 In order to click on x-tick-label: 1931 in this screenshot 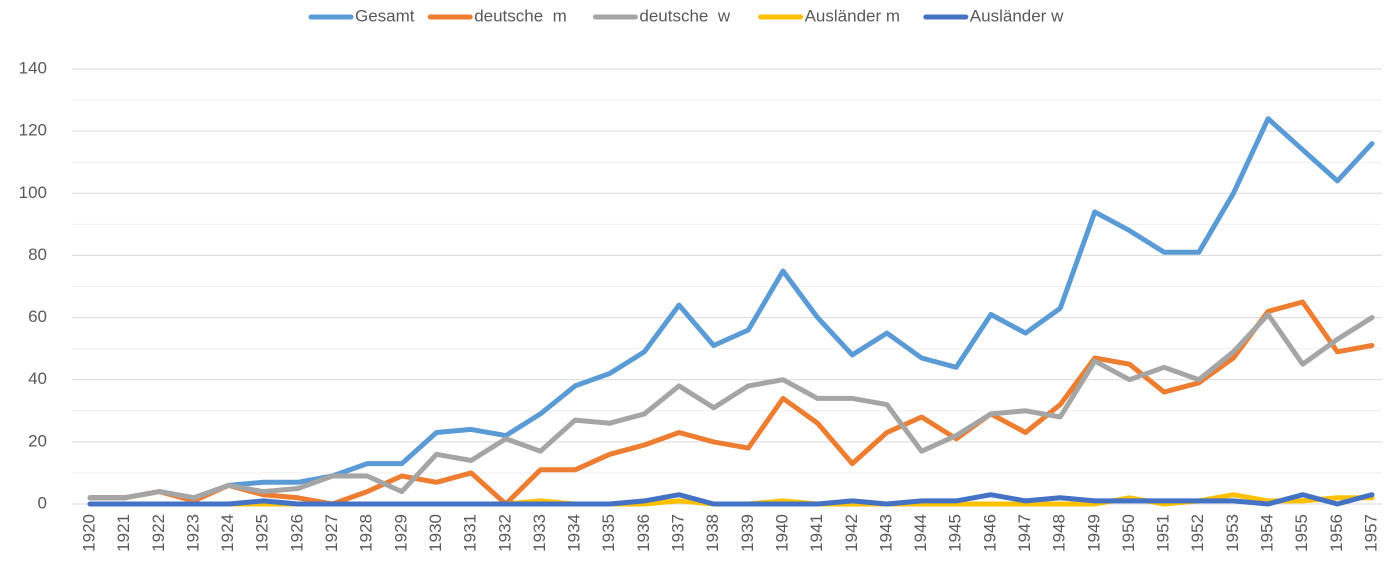, I will do `click(470, 533)`.